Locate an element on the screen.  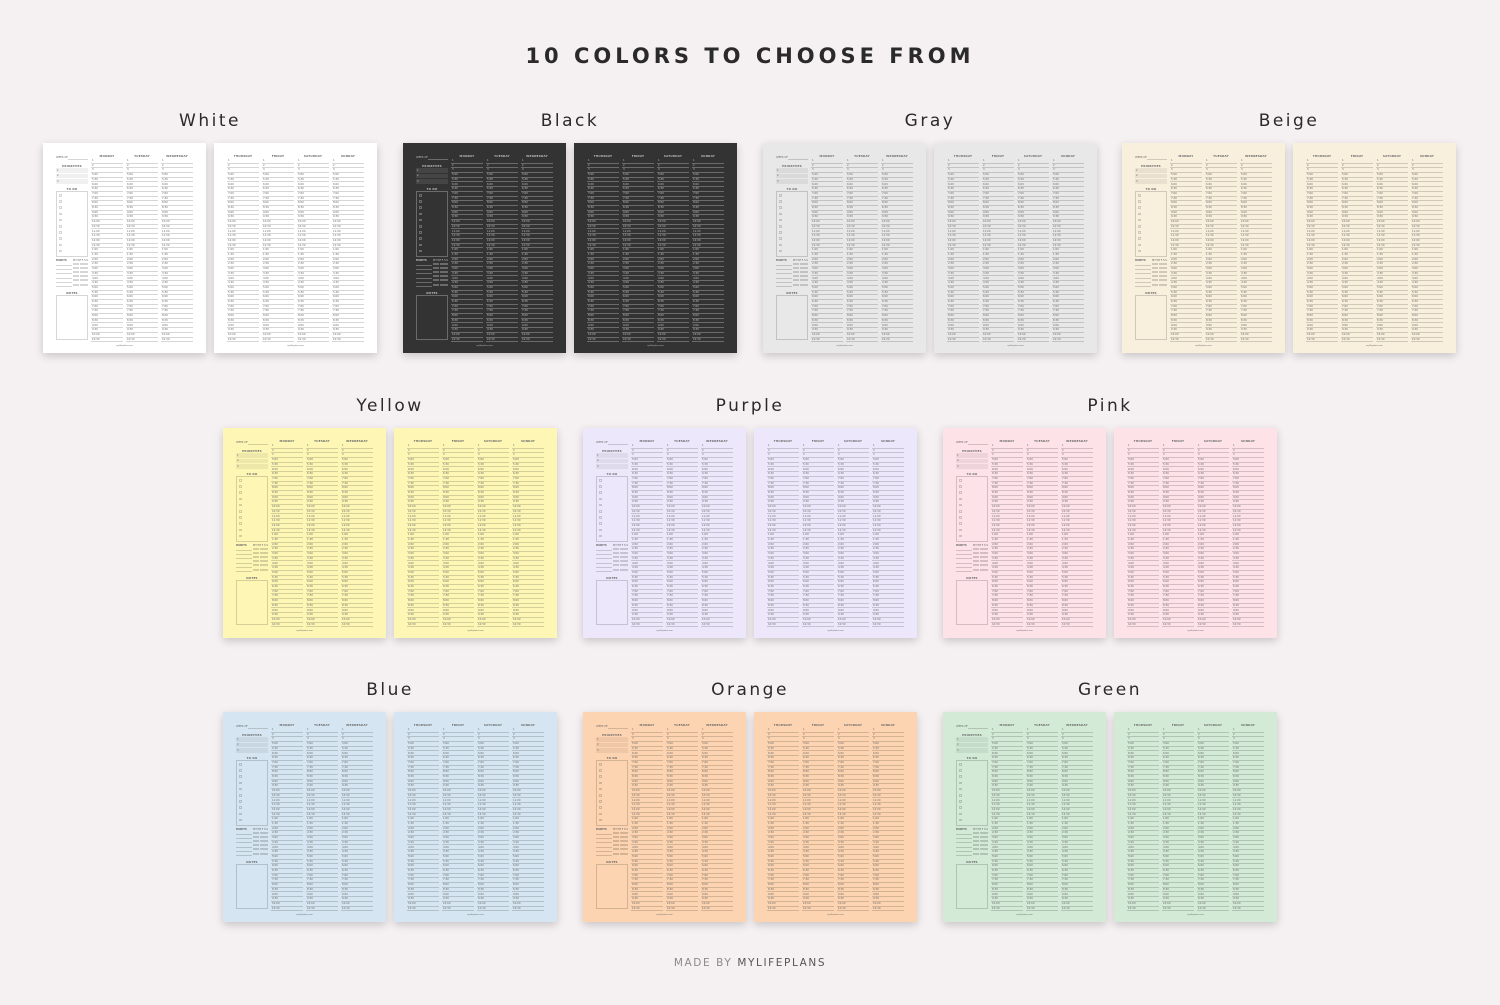
day-header: FRIDAY is located at coordinates (1357, 156).